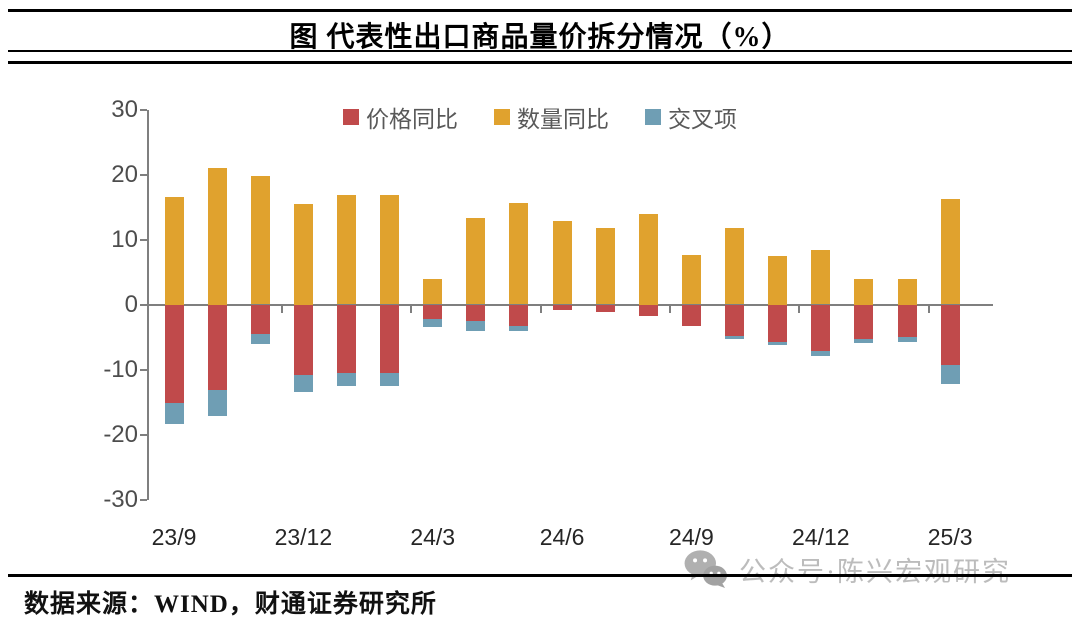 The height and width of the screenshot is (621, 1080). Describe the element at coordinates (124, 109) in the screenshot. I see `y-axis-label: 30` at that location.